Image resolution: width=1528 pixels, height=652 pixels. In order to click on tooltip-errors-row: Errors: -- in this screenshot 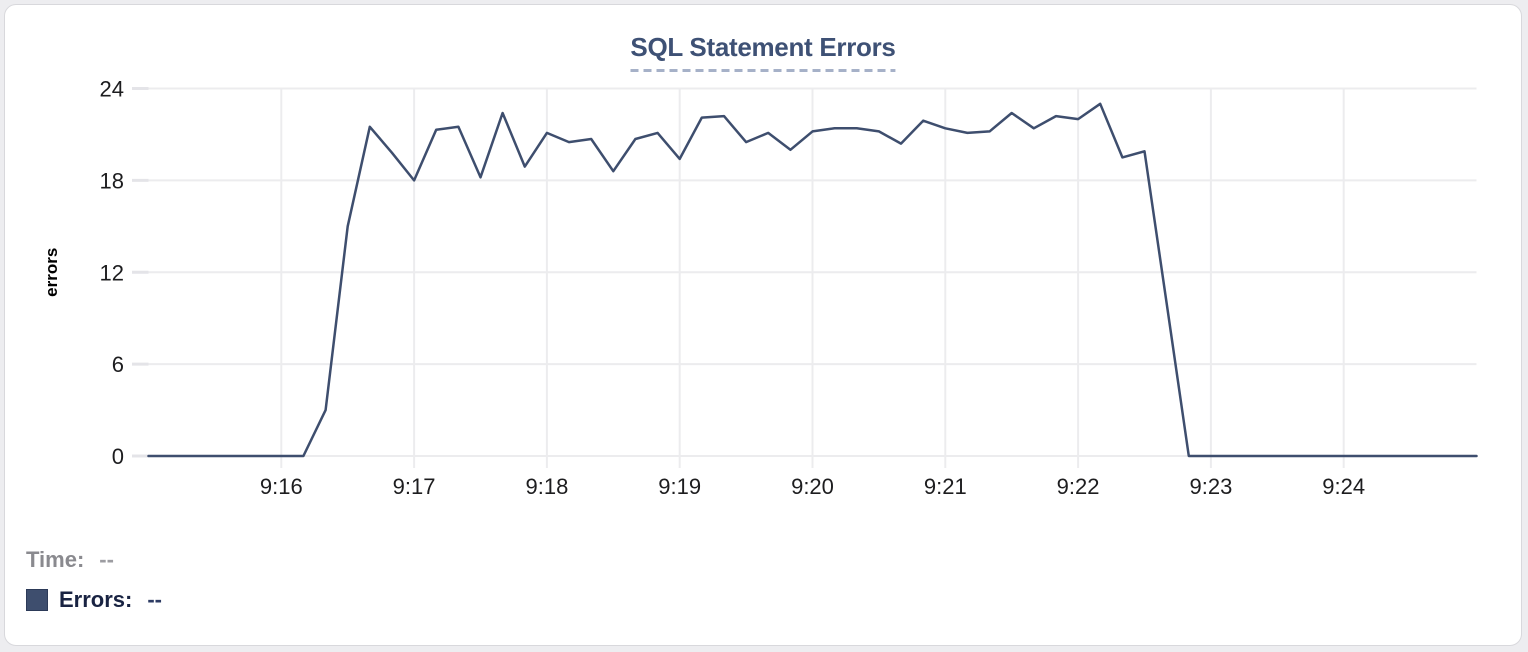, I will do `click(94, 600)`.